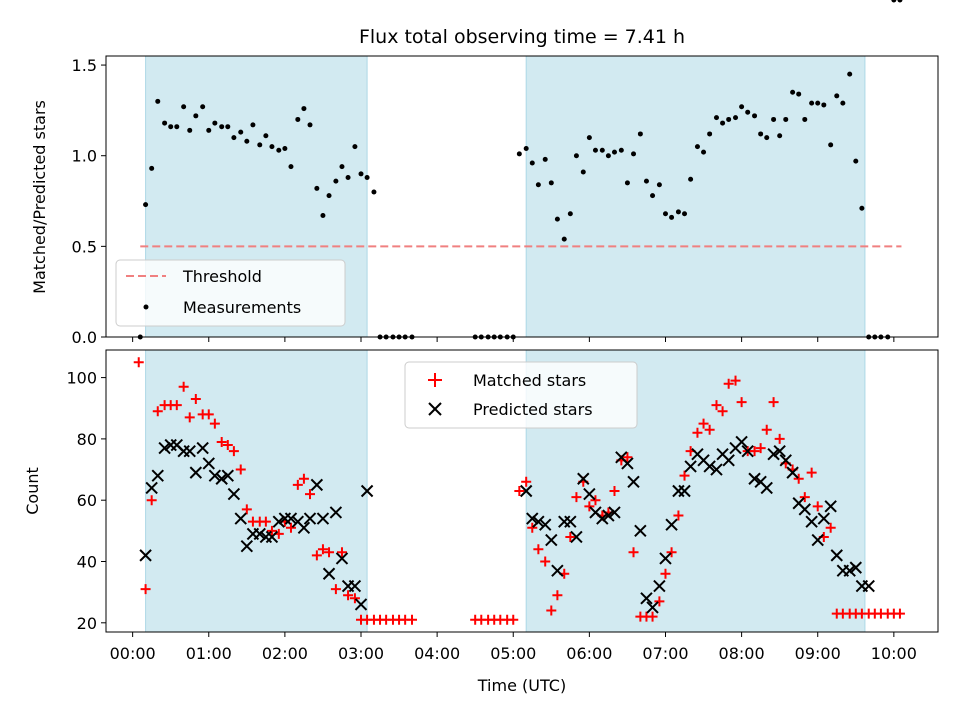  What do you see at coordinates (87, 439) in the screenshot?
I see `bottom-y-tick-label: 80` at bounding box center [87, 439].